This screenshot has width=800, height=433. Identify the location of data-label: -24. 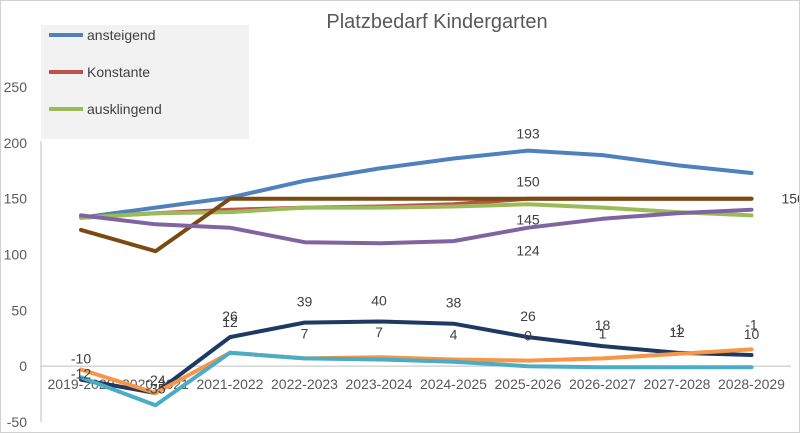
(155, 380).